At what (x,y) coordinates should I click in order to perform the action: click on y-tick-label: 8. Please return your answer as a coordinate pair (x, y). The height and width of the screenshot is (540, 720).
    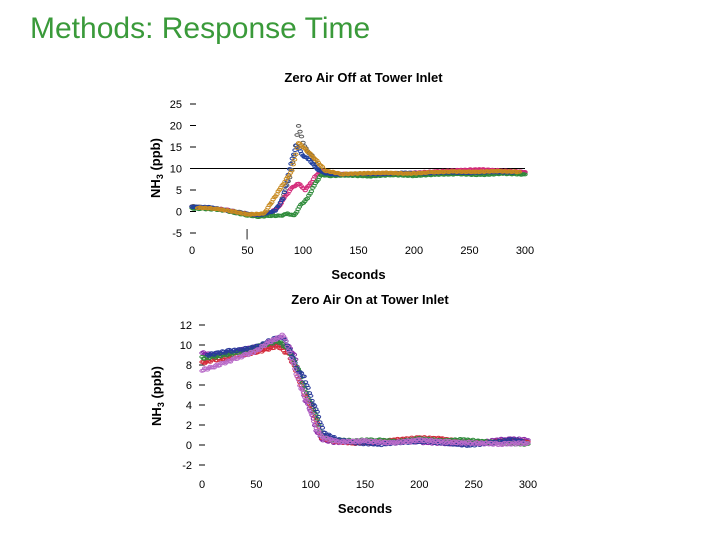
    Looking at the image, I should click on (189, 366).